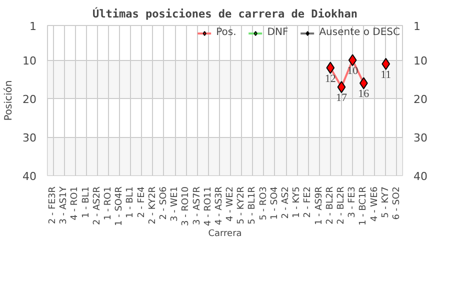  What do you see at coordinates (330, 78) in the screenshot?
I see `data-label: 12` at bounding box center [330, 78].